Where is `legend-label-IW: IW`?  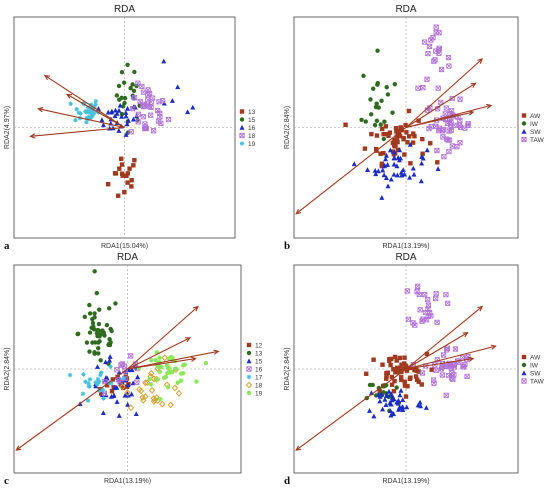
legend-label-IW: IW is located at coordinates (534, 124).